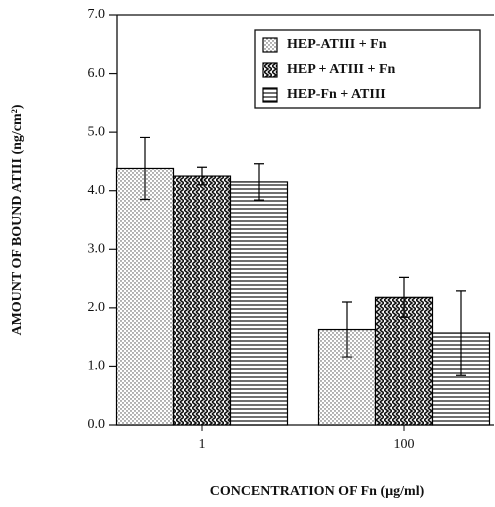 The height and width of the screenshot is (507, 495). What do you see at coordinates (97, 424) in the screenshot?
I see `y-tick-label: 0.0` at bounding box center [97, 424].